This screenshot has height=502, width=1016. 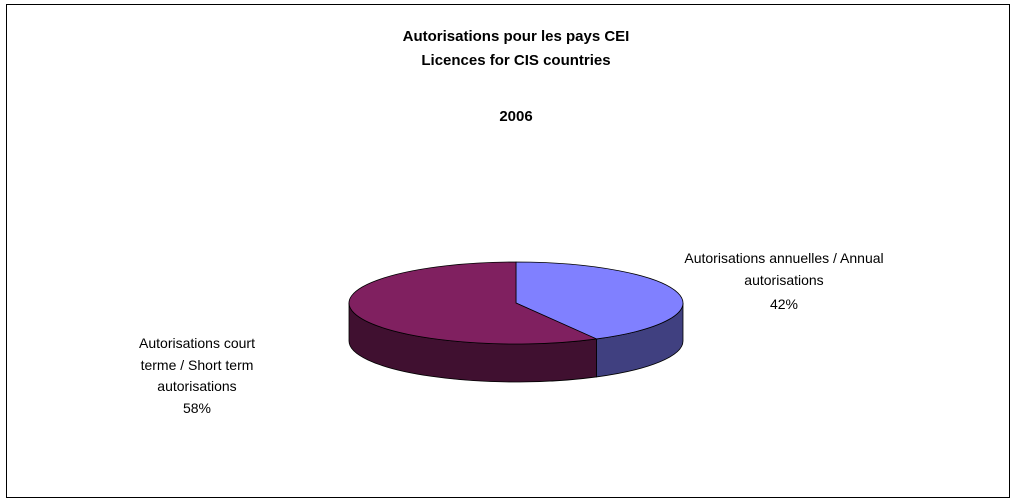 What do you see at coordinates (784, 304) in the screenshot?
I see `slice-value-label: 42%` at bounding box center [784, 304].